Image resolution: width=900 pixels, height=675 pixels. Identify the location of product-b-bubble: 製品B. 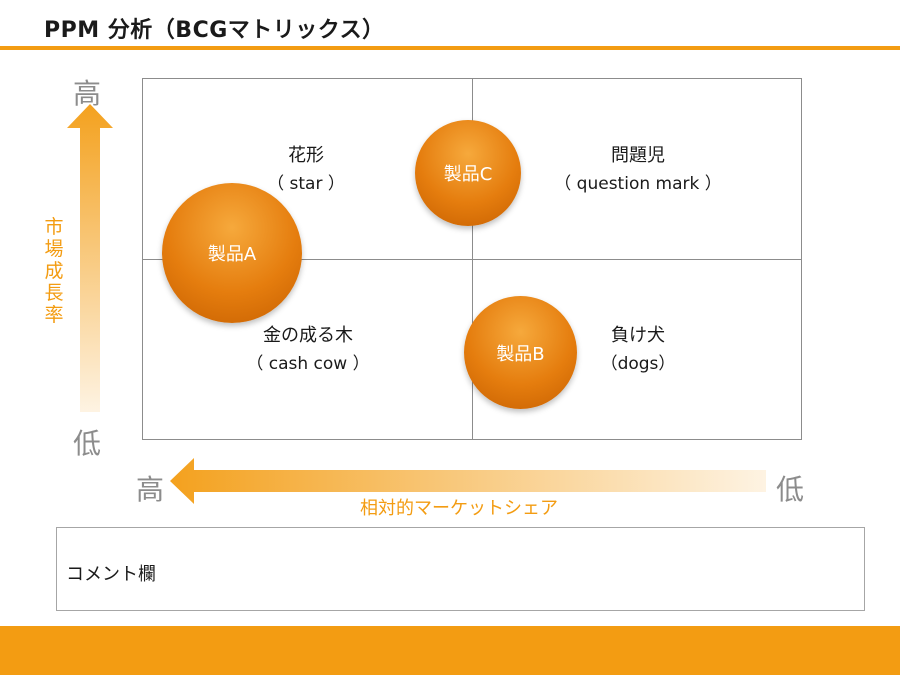
(520, 352).